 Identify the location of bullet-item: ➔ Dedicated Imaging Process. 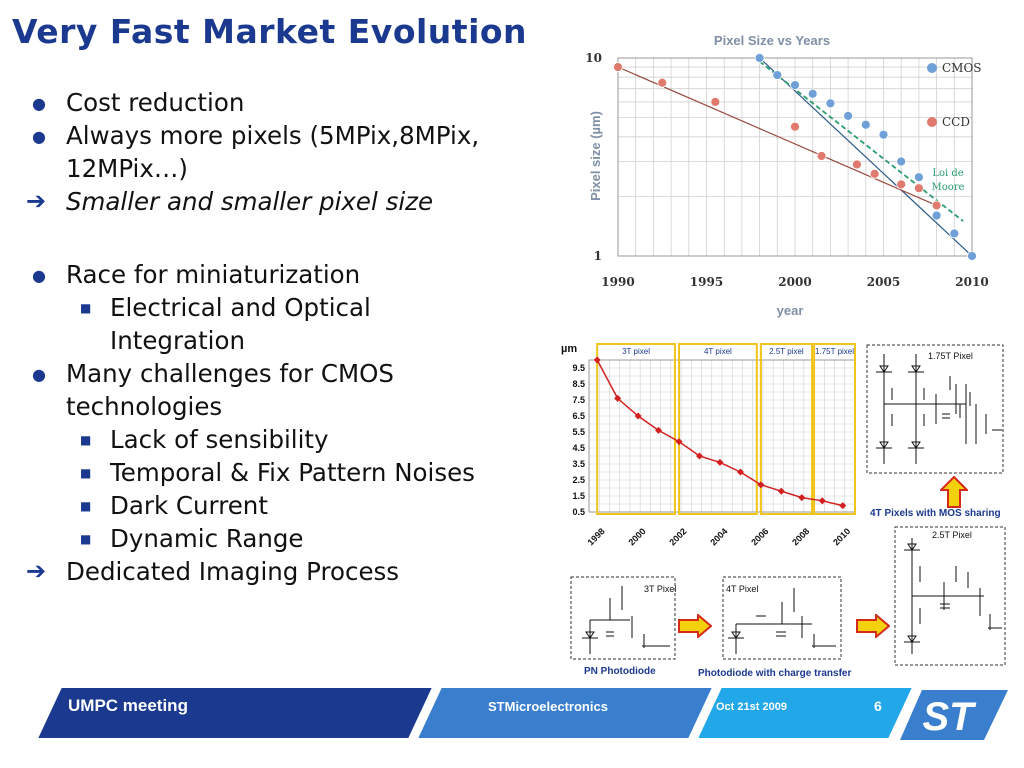
(296, 571).